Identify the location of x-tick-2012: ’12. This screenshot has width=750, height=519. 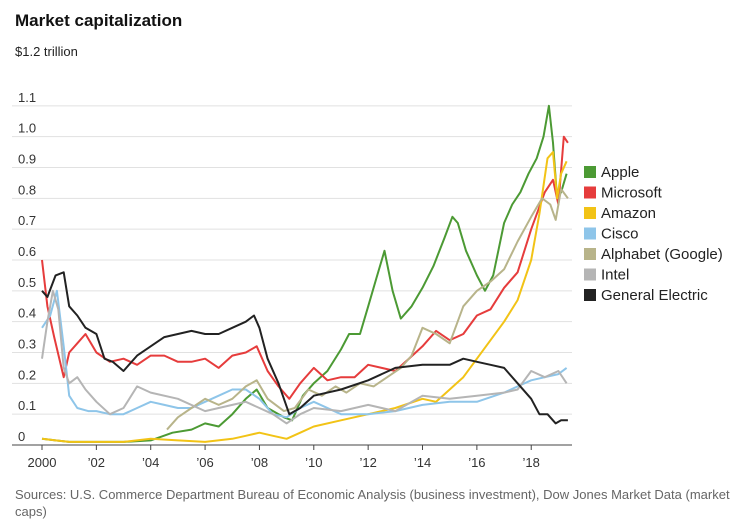
(367, 462).